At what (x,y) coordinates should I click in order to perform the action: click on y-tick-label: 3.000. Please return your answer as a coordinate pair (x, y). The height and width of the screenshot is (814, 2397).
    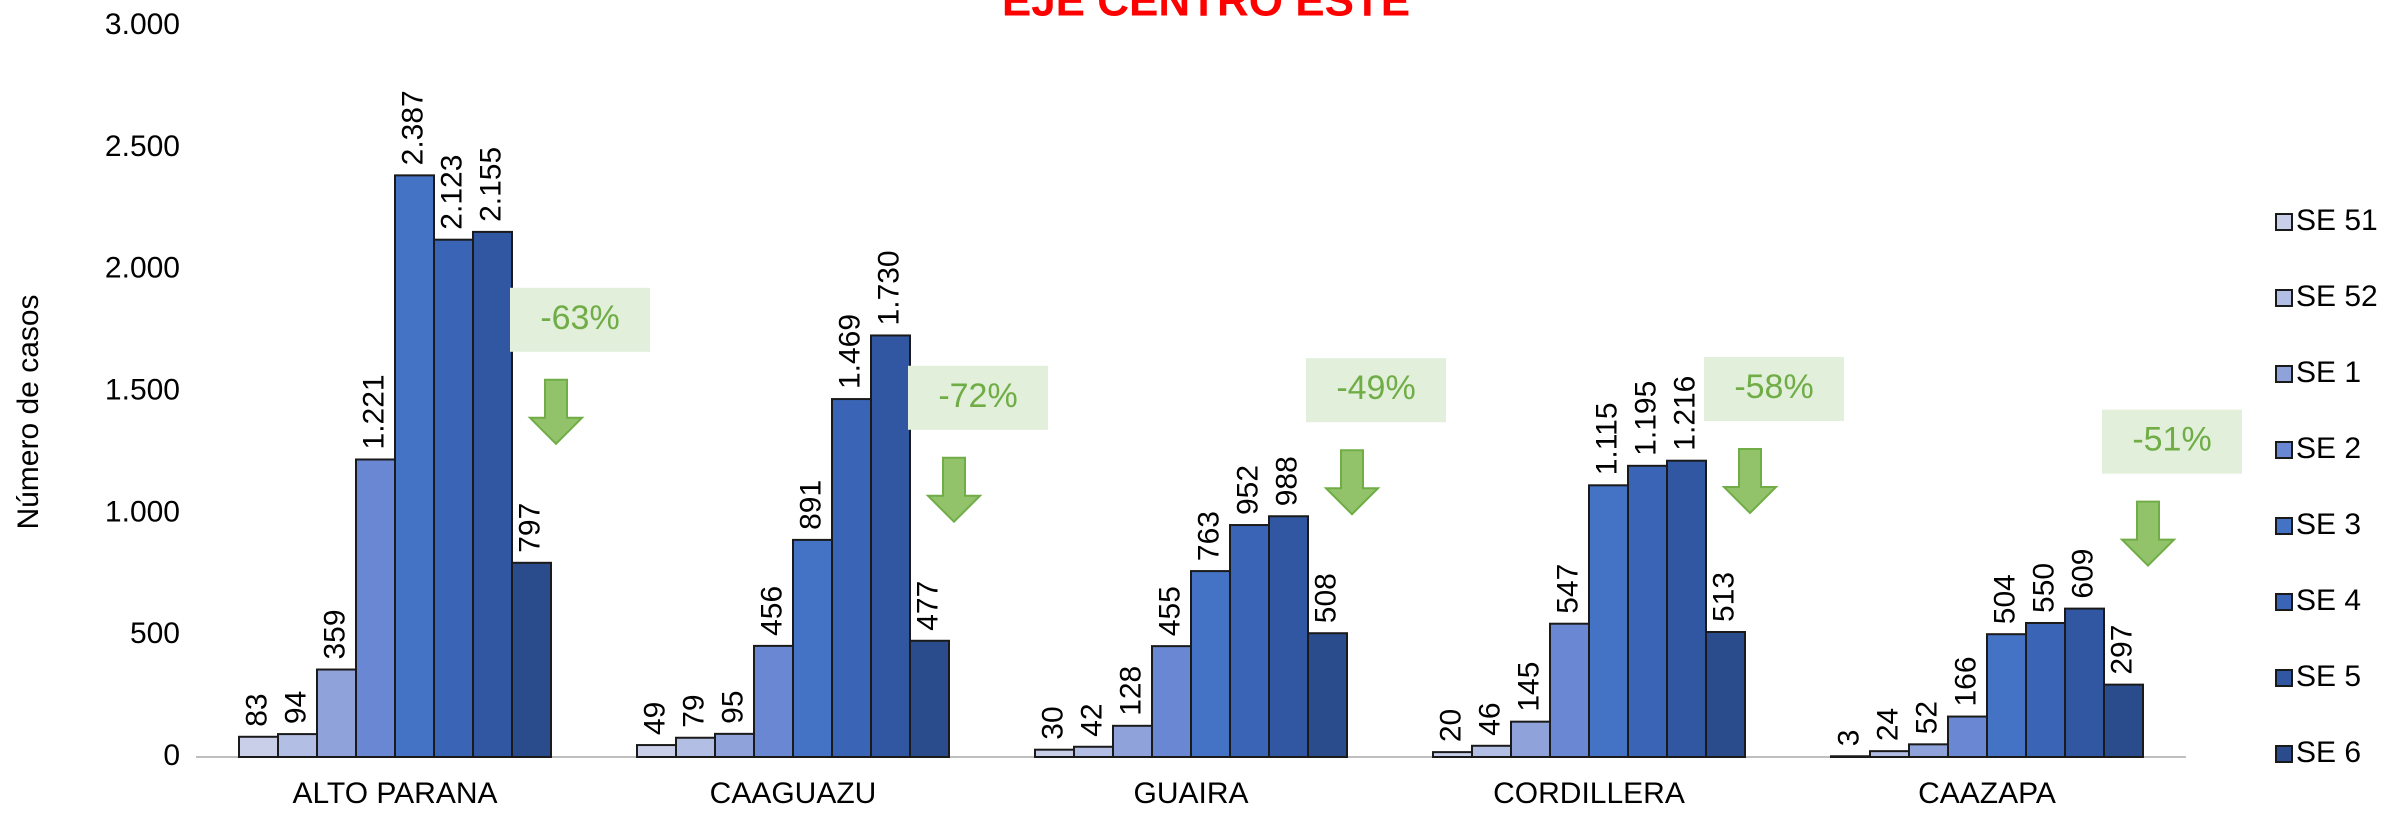
    Looking at the image, I should click on (142, 24).